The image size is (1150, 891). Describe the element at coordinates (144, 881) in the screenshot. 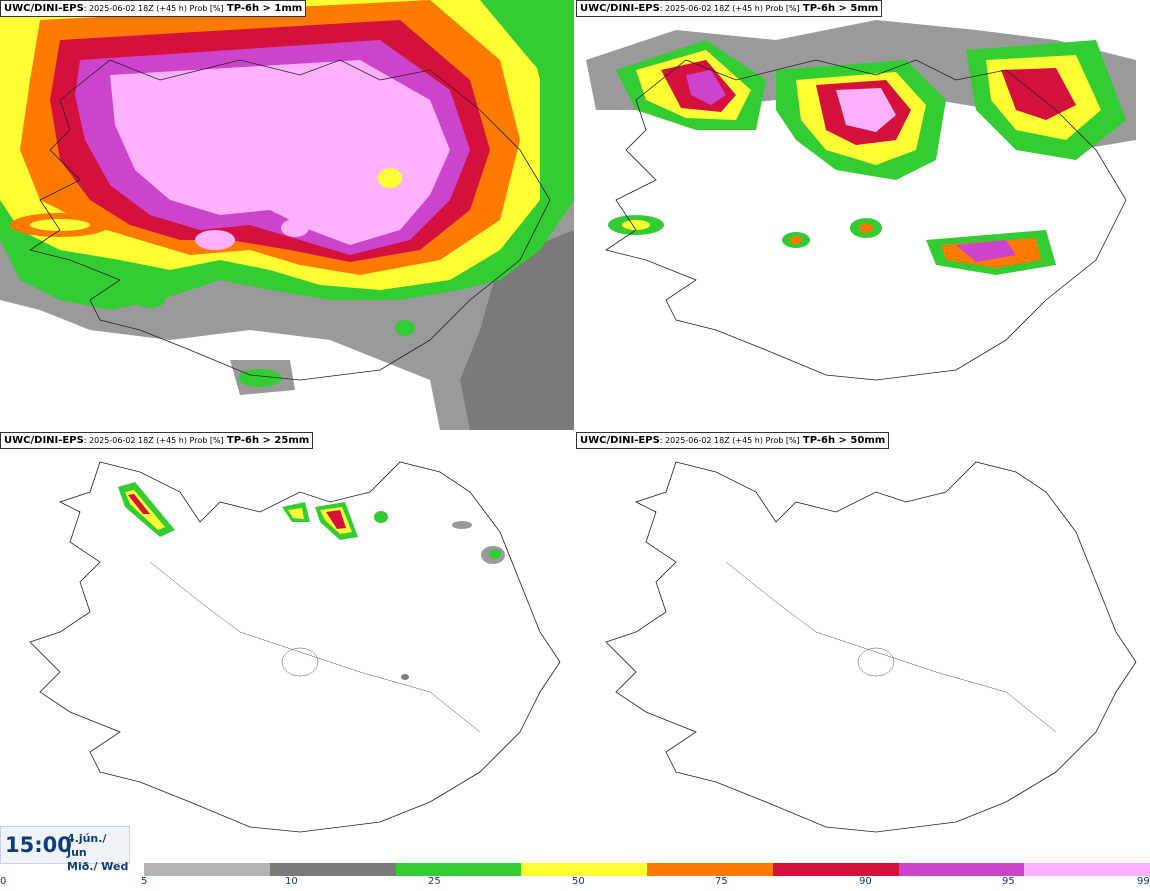

I see `colorbar-tick-label: 5` at that location.